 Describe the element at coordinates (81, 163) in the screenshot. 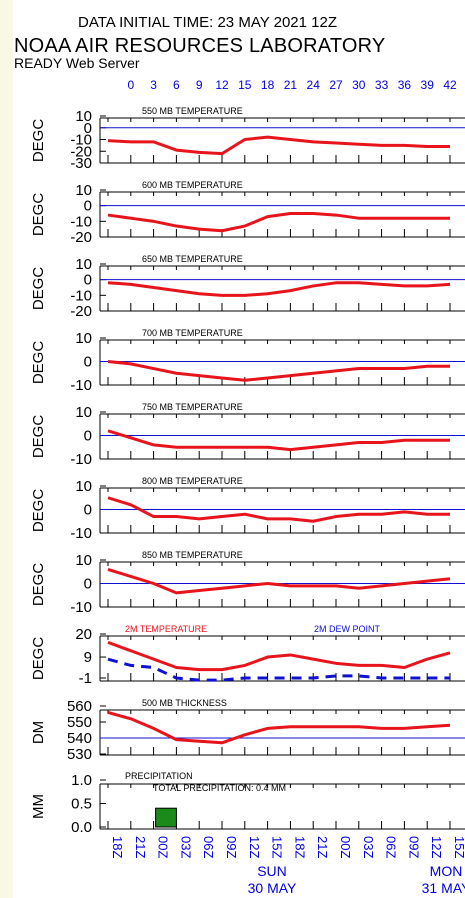

I see `y-tick-label: -30` at that location.